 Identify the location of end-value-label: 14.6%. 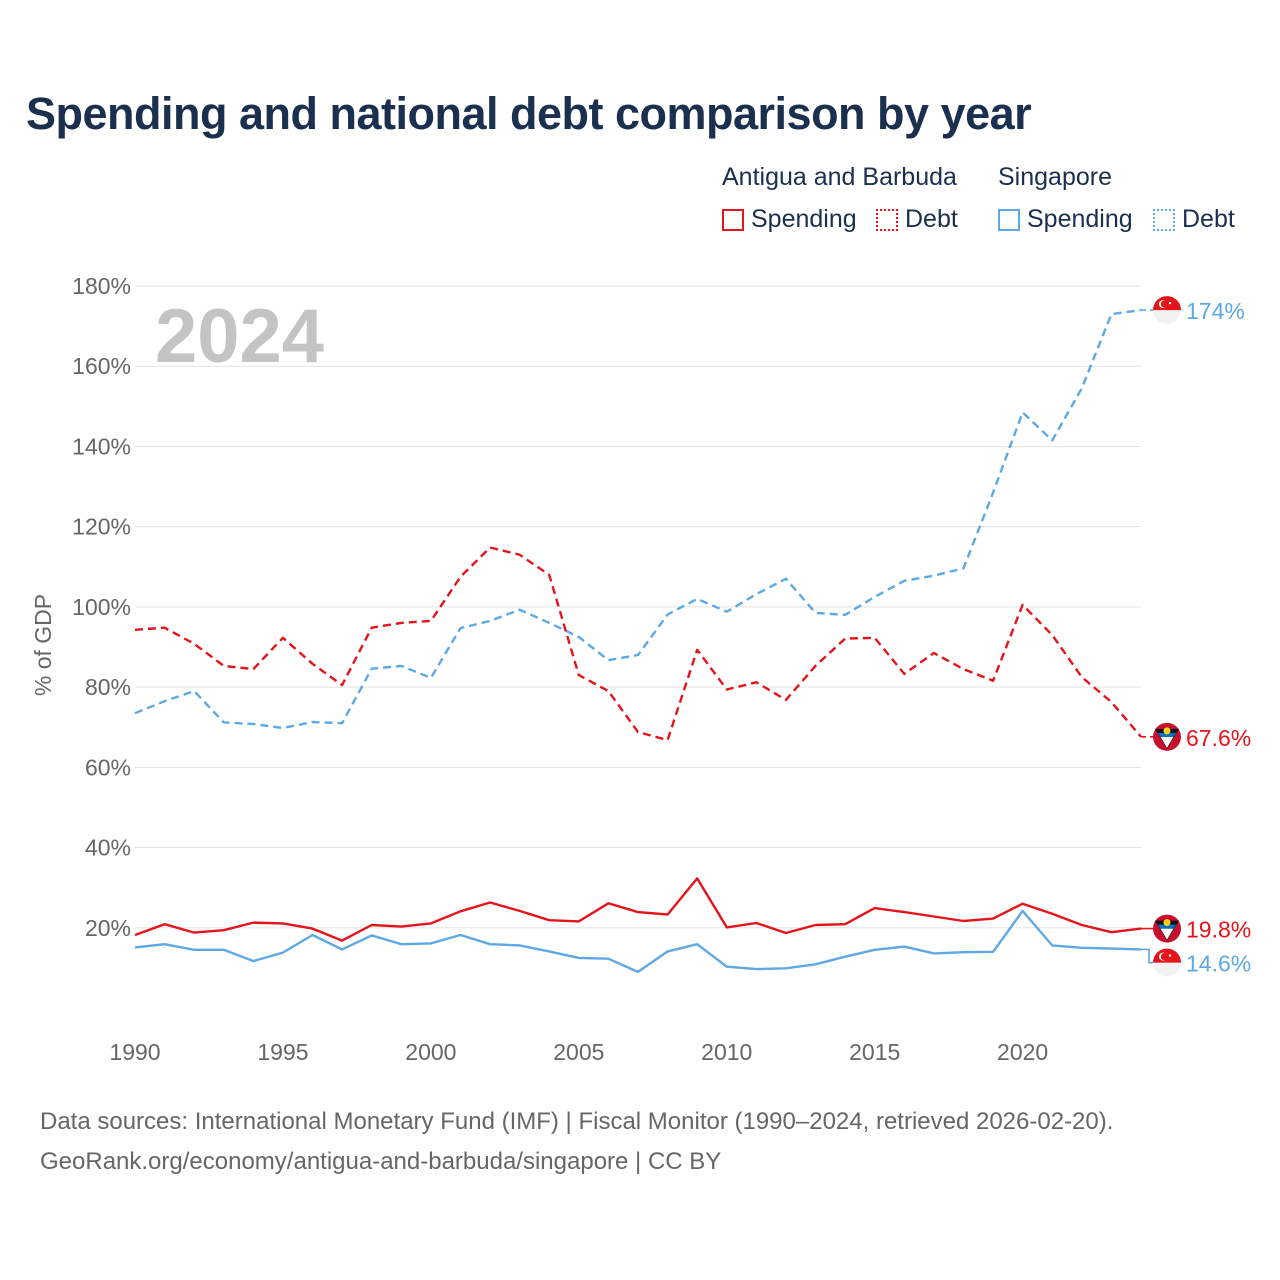
(1218, 964).